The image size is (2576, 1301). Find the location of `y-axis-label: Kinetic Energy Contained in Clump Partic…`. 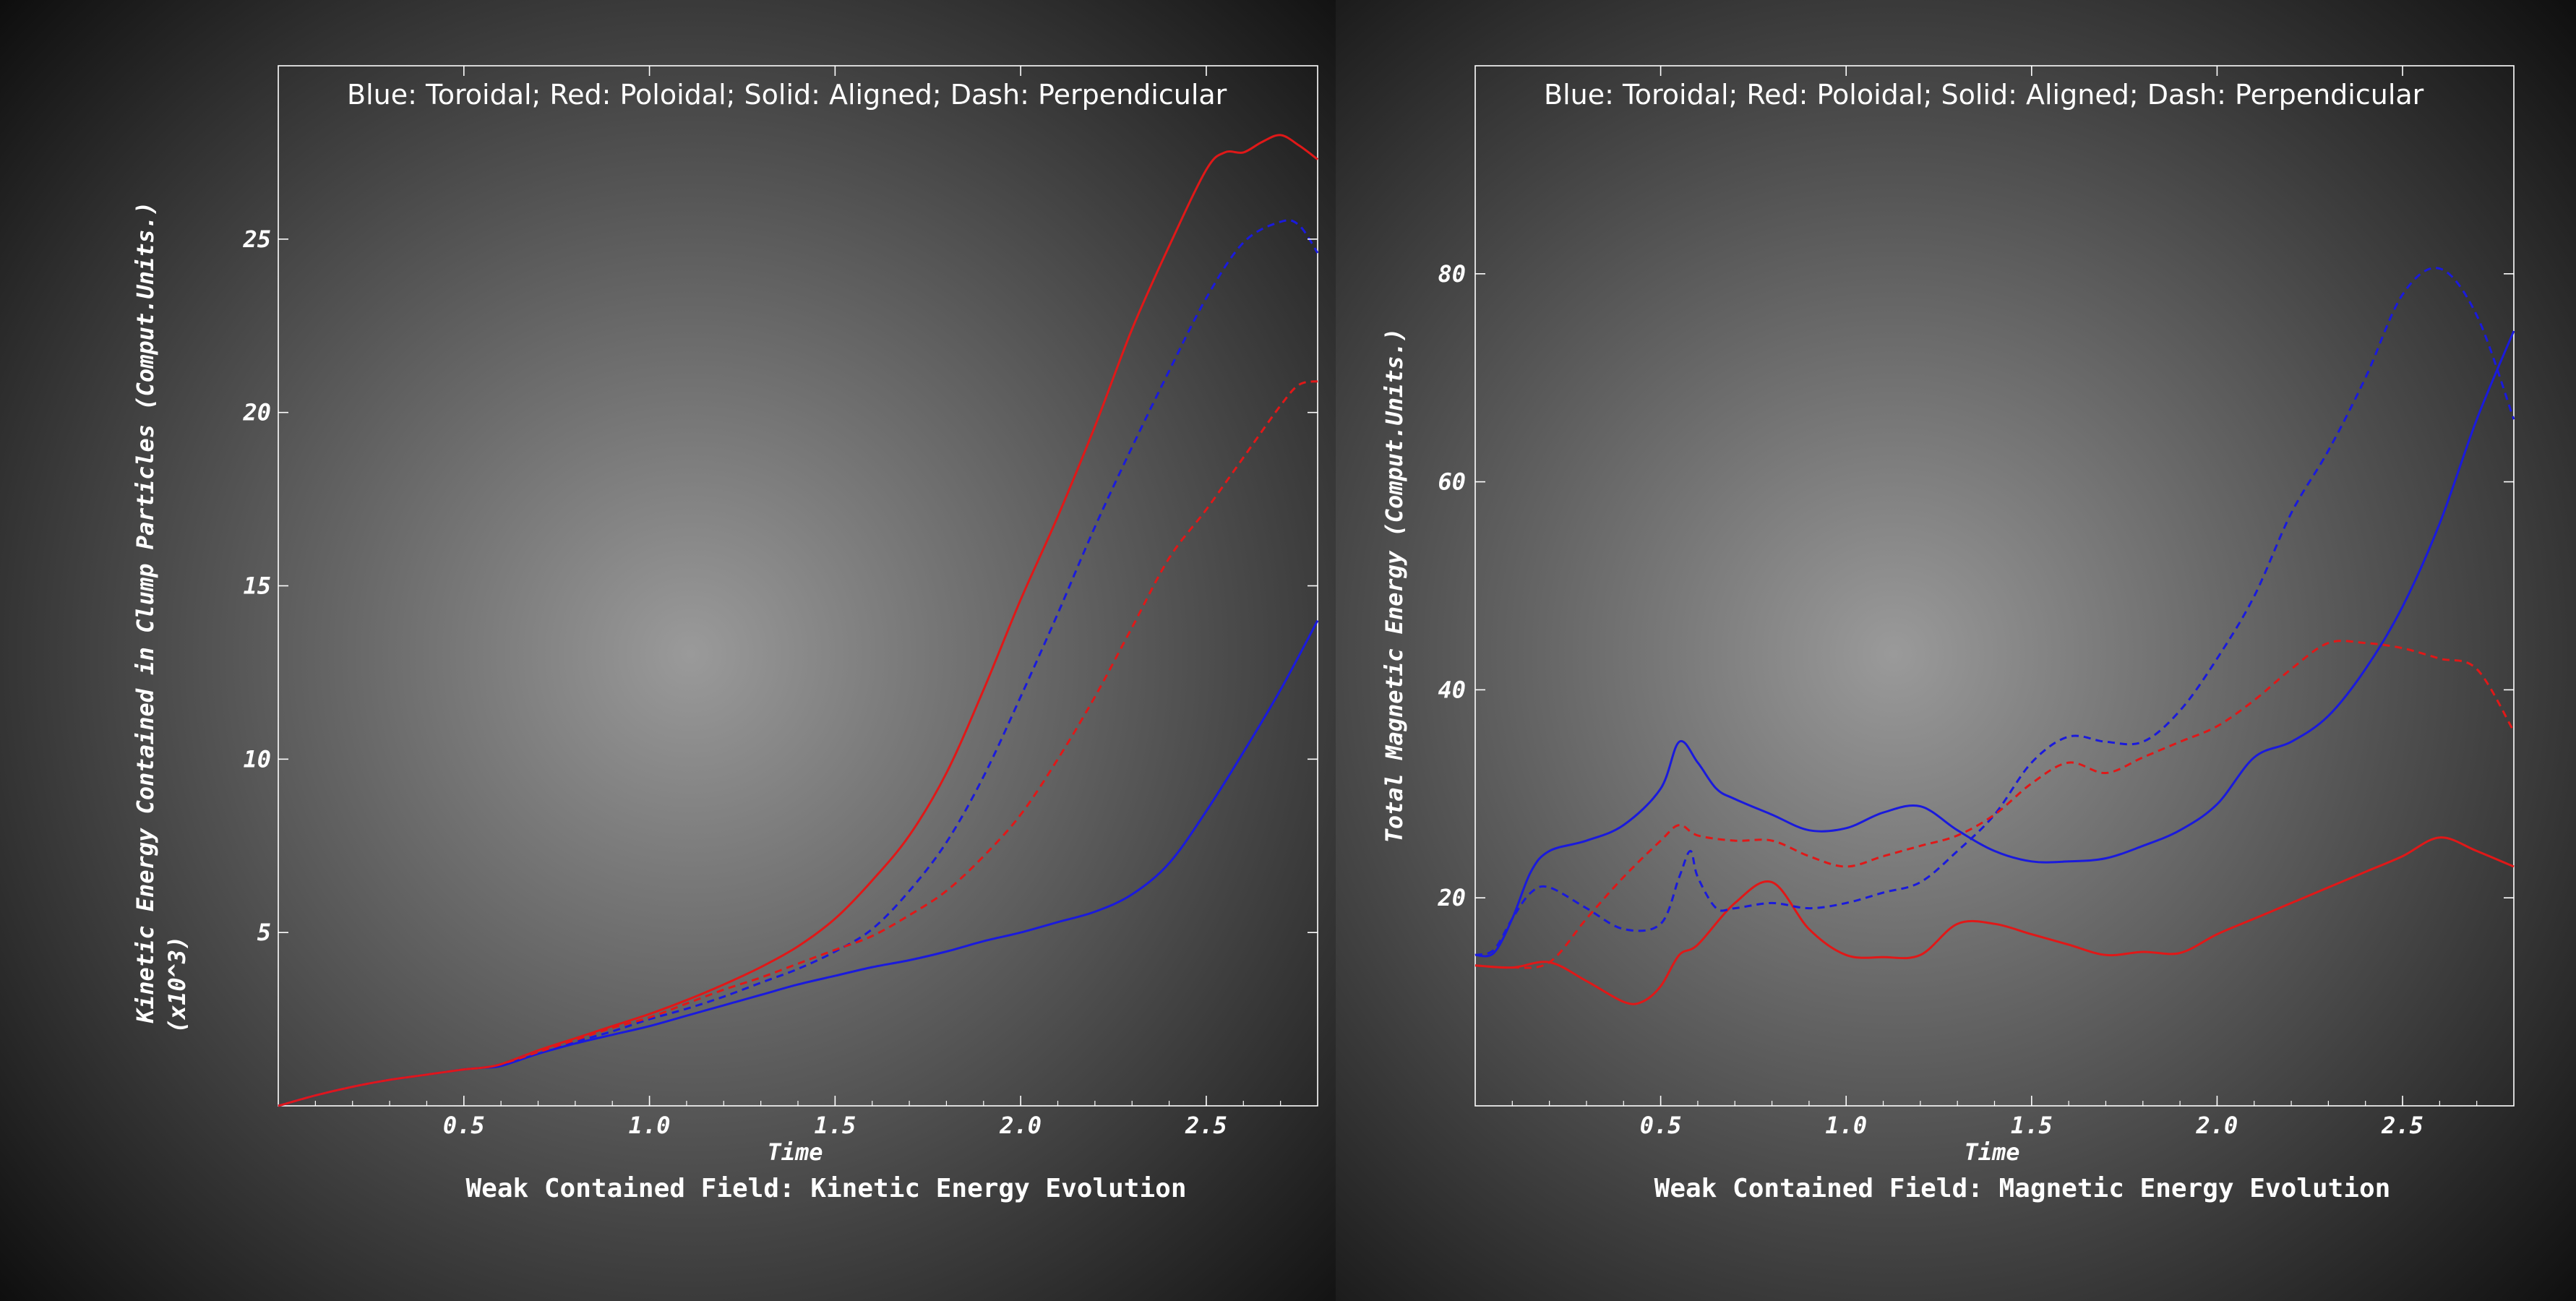

y-axis-label: Kinetic Energy Contained in Clump Partic… is located at coordinates (145, 613).